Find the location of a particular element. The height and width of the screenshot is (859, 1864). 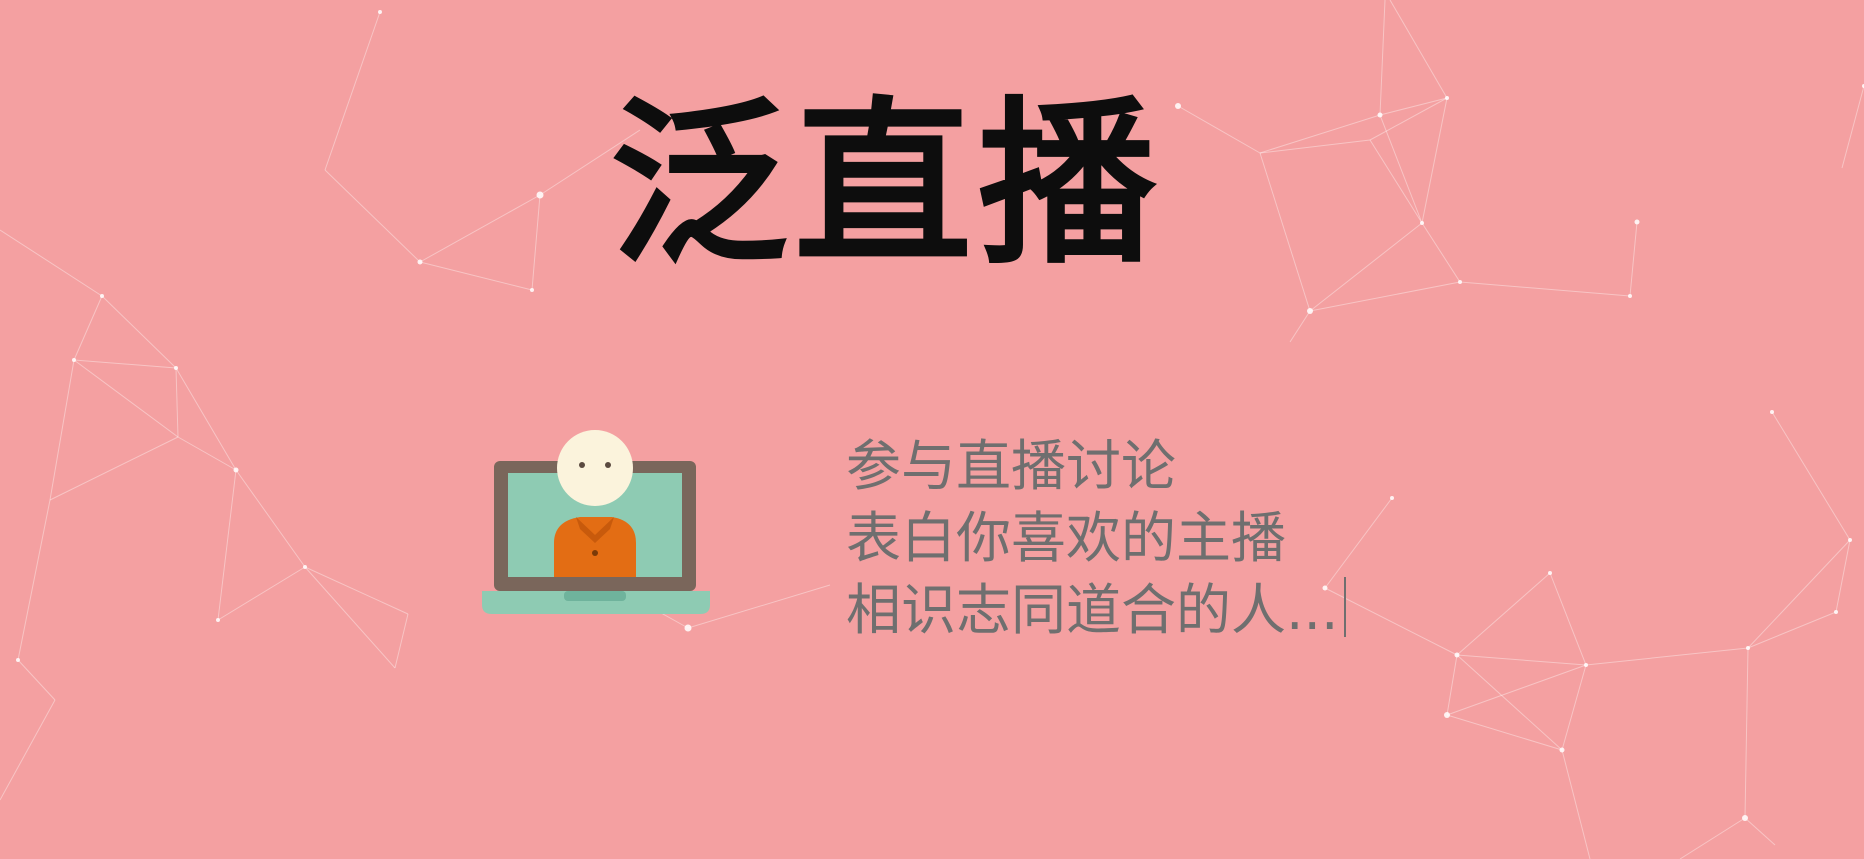

tagline-line-1: 参与直播讨论 is located at coordinates (1011, 466).